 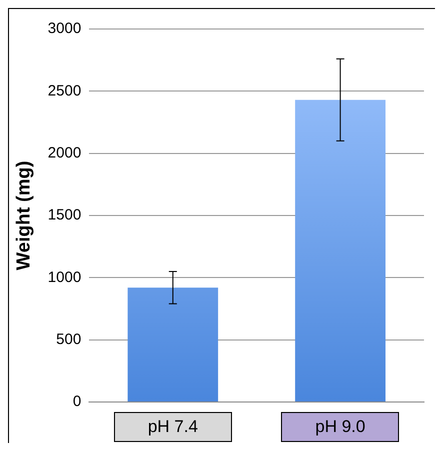 I want to click on y-tick-label: 2000, so click(x=65, y=153).